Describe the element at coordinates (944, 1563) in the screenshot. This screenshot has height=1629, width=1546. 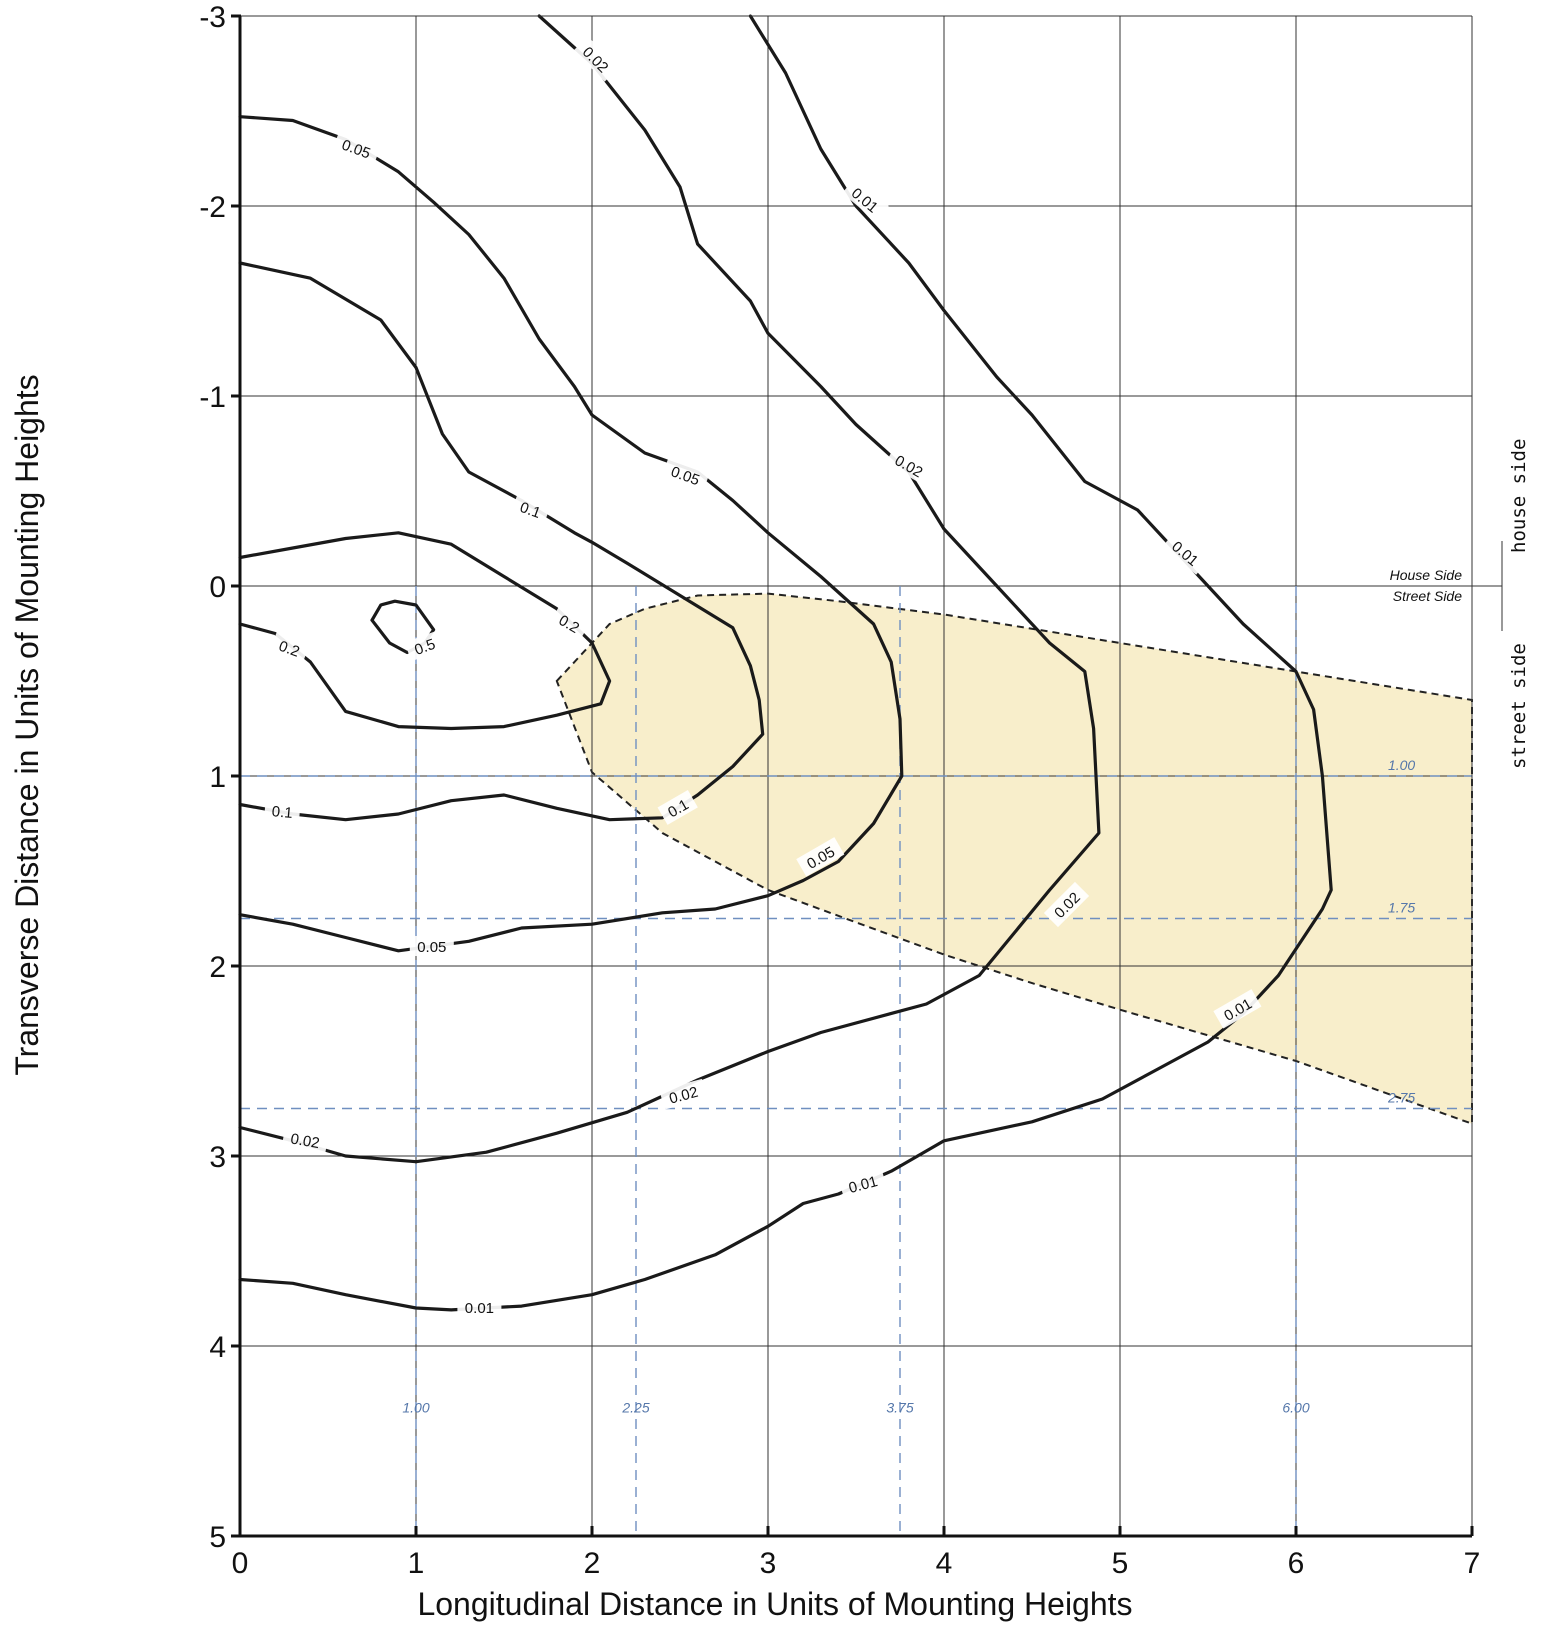
I see `x-tick-label: 4` at that location.